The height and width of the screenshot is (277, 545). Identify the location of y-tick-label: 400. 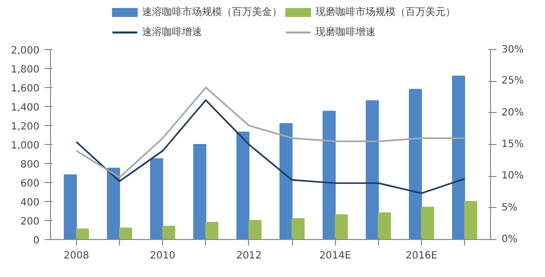
(30, 203).